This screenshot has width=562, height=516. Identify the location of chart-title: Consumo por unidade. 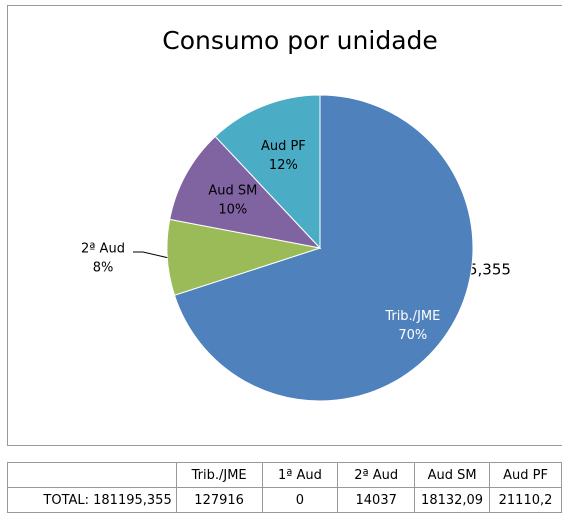
(300, 40).